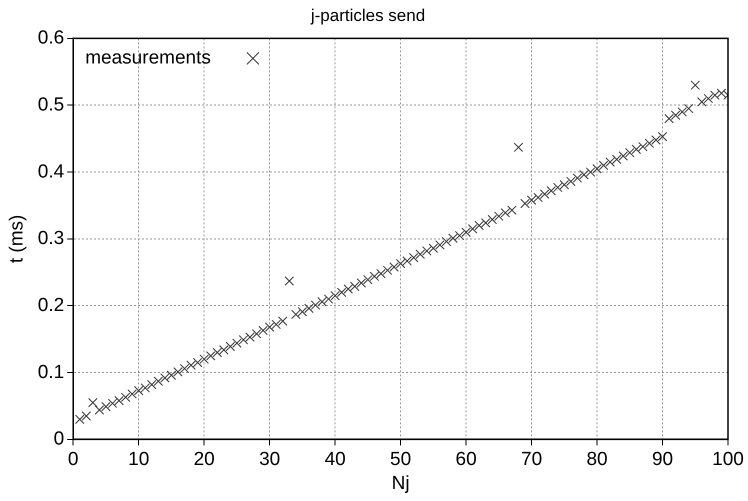  What do you see at coordinates (139, 459) in the screenshot?
I see `x-tick-label: 10` at bounding box center [139, 459].